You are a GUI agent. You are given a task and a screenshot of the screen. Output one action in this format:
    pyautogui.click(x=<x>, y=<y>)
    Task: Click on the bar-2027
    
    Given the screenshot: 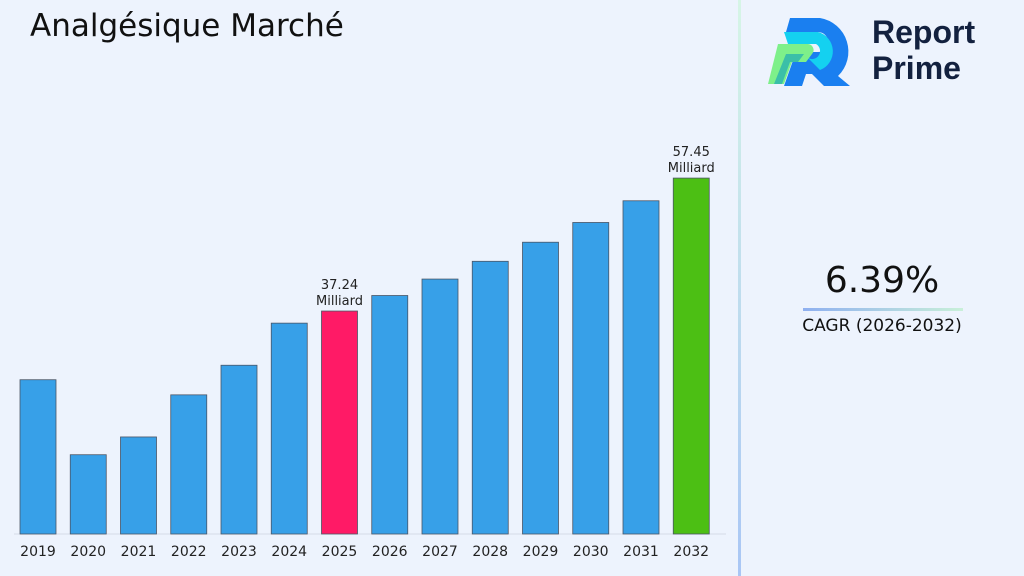 What is the action you would take?
    pyautogui.click(x=440, y=406)
    